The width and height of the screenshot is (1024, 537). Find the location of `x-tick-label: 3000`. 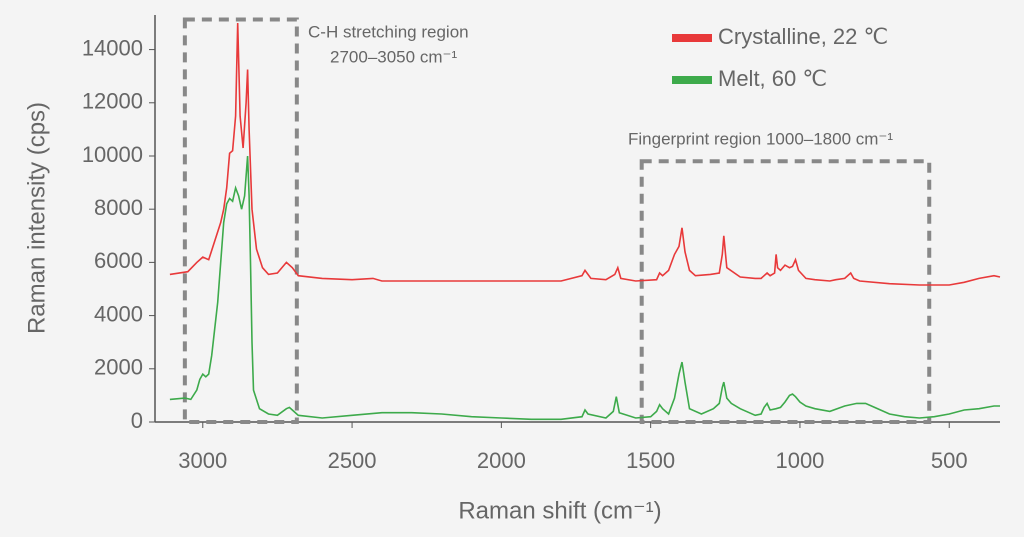

x-tick-label: 3000 is located at coordinates (202, 460).